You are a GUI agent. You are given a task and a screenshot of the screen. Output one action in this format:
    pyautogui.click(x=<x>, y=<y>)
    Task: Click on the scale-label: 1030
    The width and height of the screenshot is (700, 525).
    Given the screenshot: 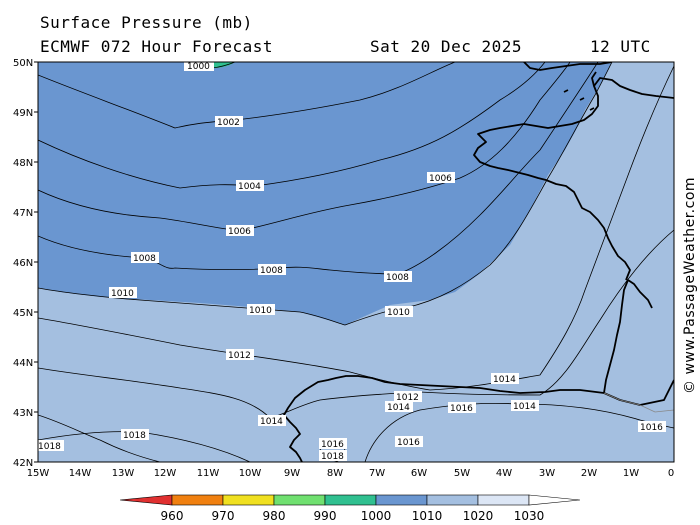 What is the action you would take?
    pyautogui.click(x=529, y=516)
    